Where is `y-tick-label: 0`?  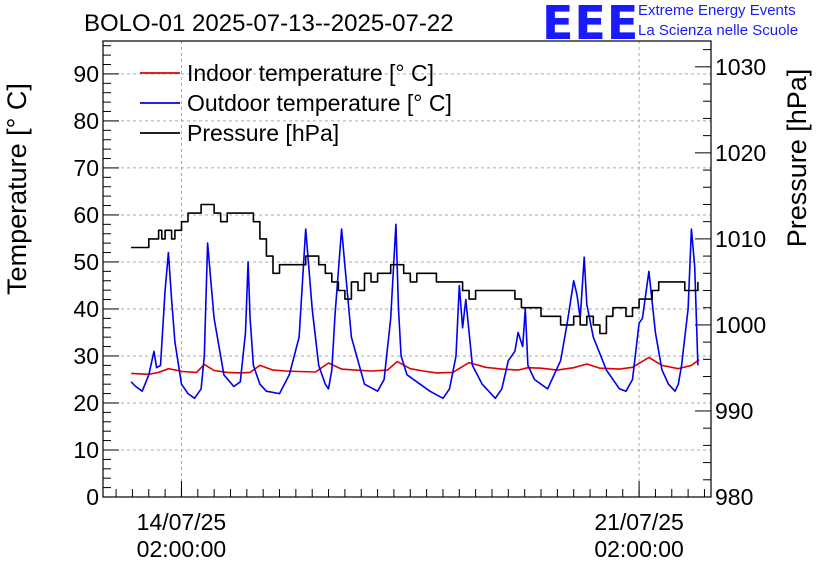
y-tick-label: 0 is located at coordinates (92, 497).